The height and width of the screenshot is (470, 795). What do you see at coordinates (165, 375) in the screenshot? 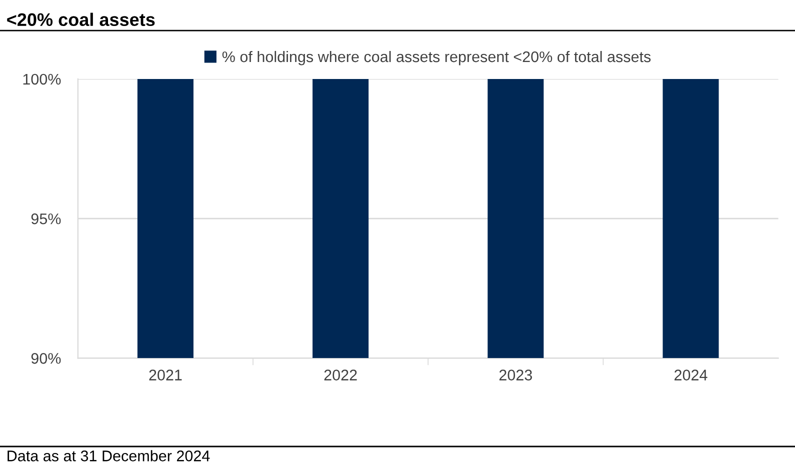
I see `x-tick-label: 2021` at bounding box center [165, 375].